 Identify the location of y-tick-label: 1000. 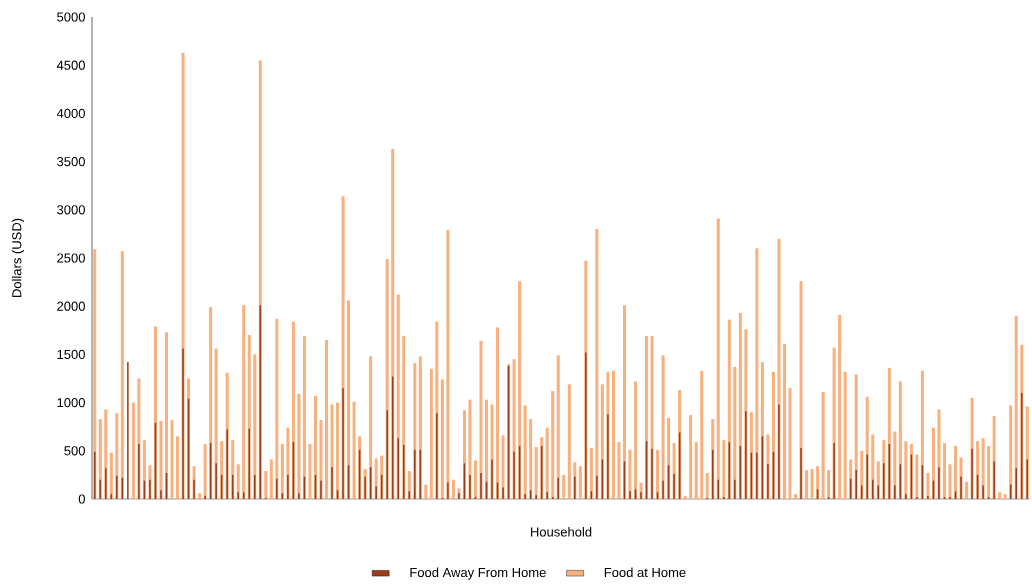
(71, 403).